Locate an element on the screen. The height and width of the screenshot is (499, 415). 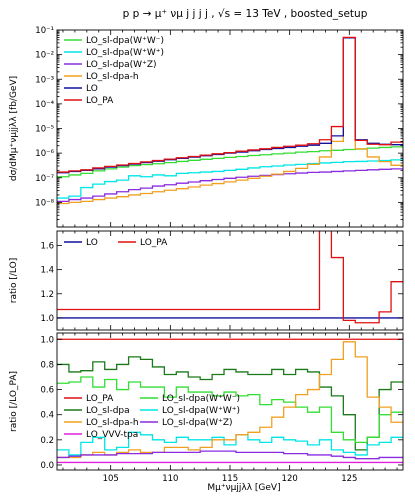
y-tick-label: 10⁻³ is located at coordinates (44, 80).